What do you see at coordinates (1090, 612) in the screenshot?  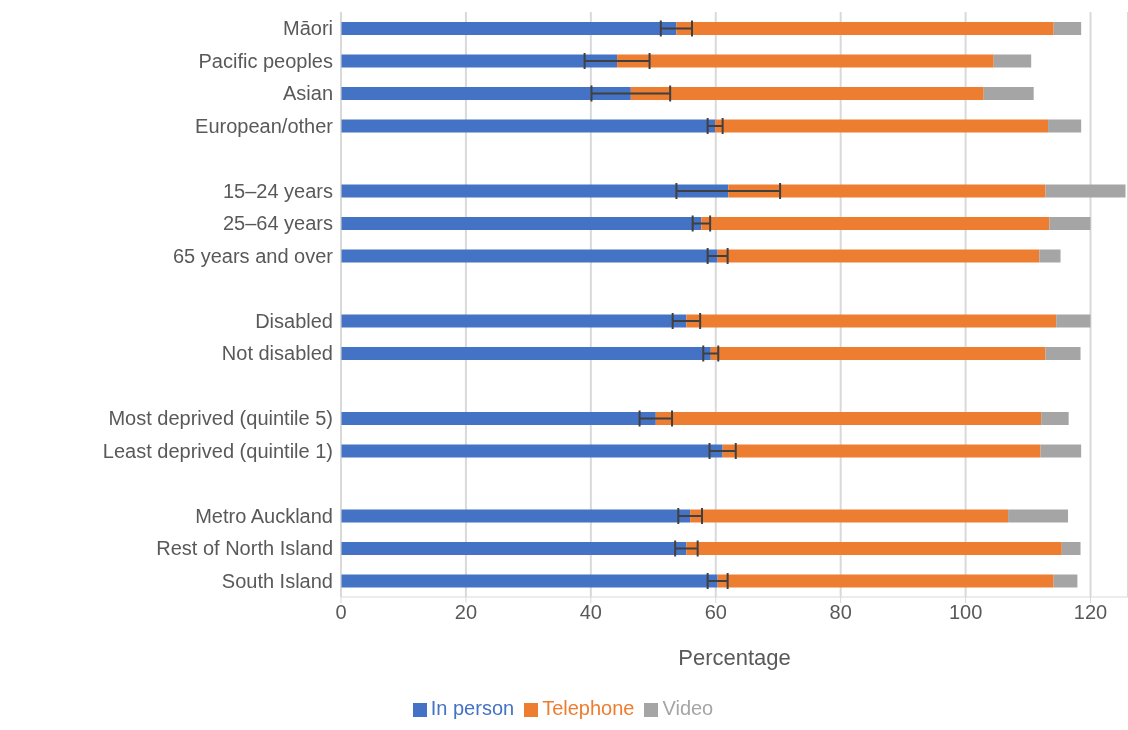 I see `x-tick-label: 120` at bounding box center [1090, 612].